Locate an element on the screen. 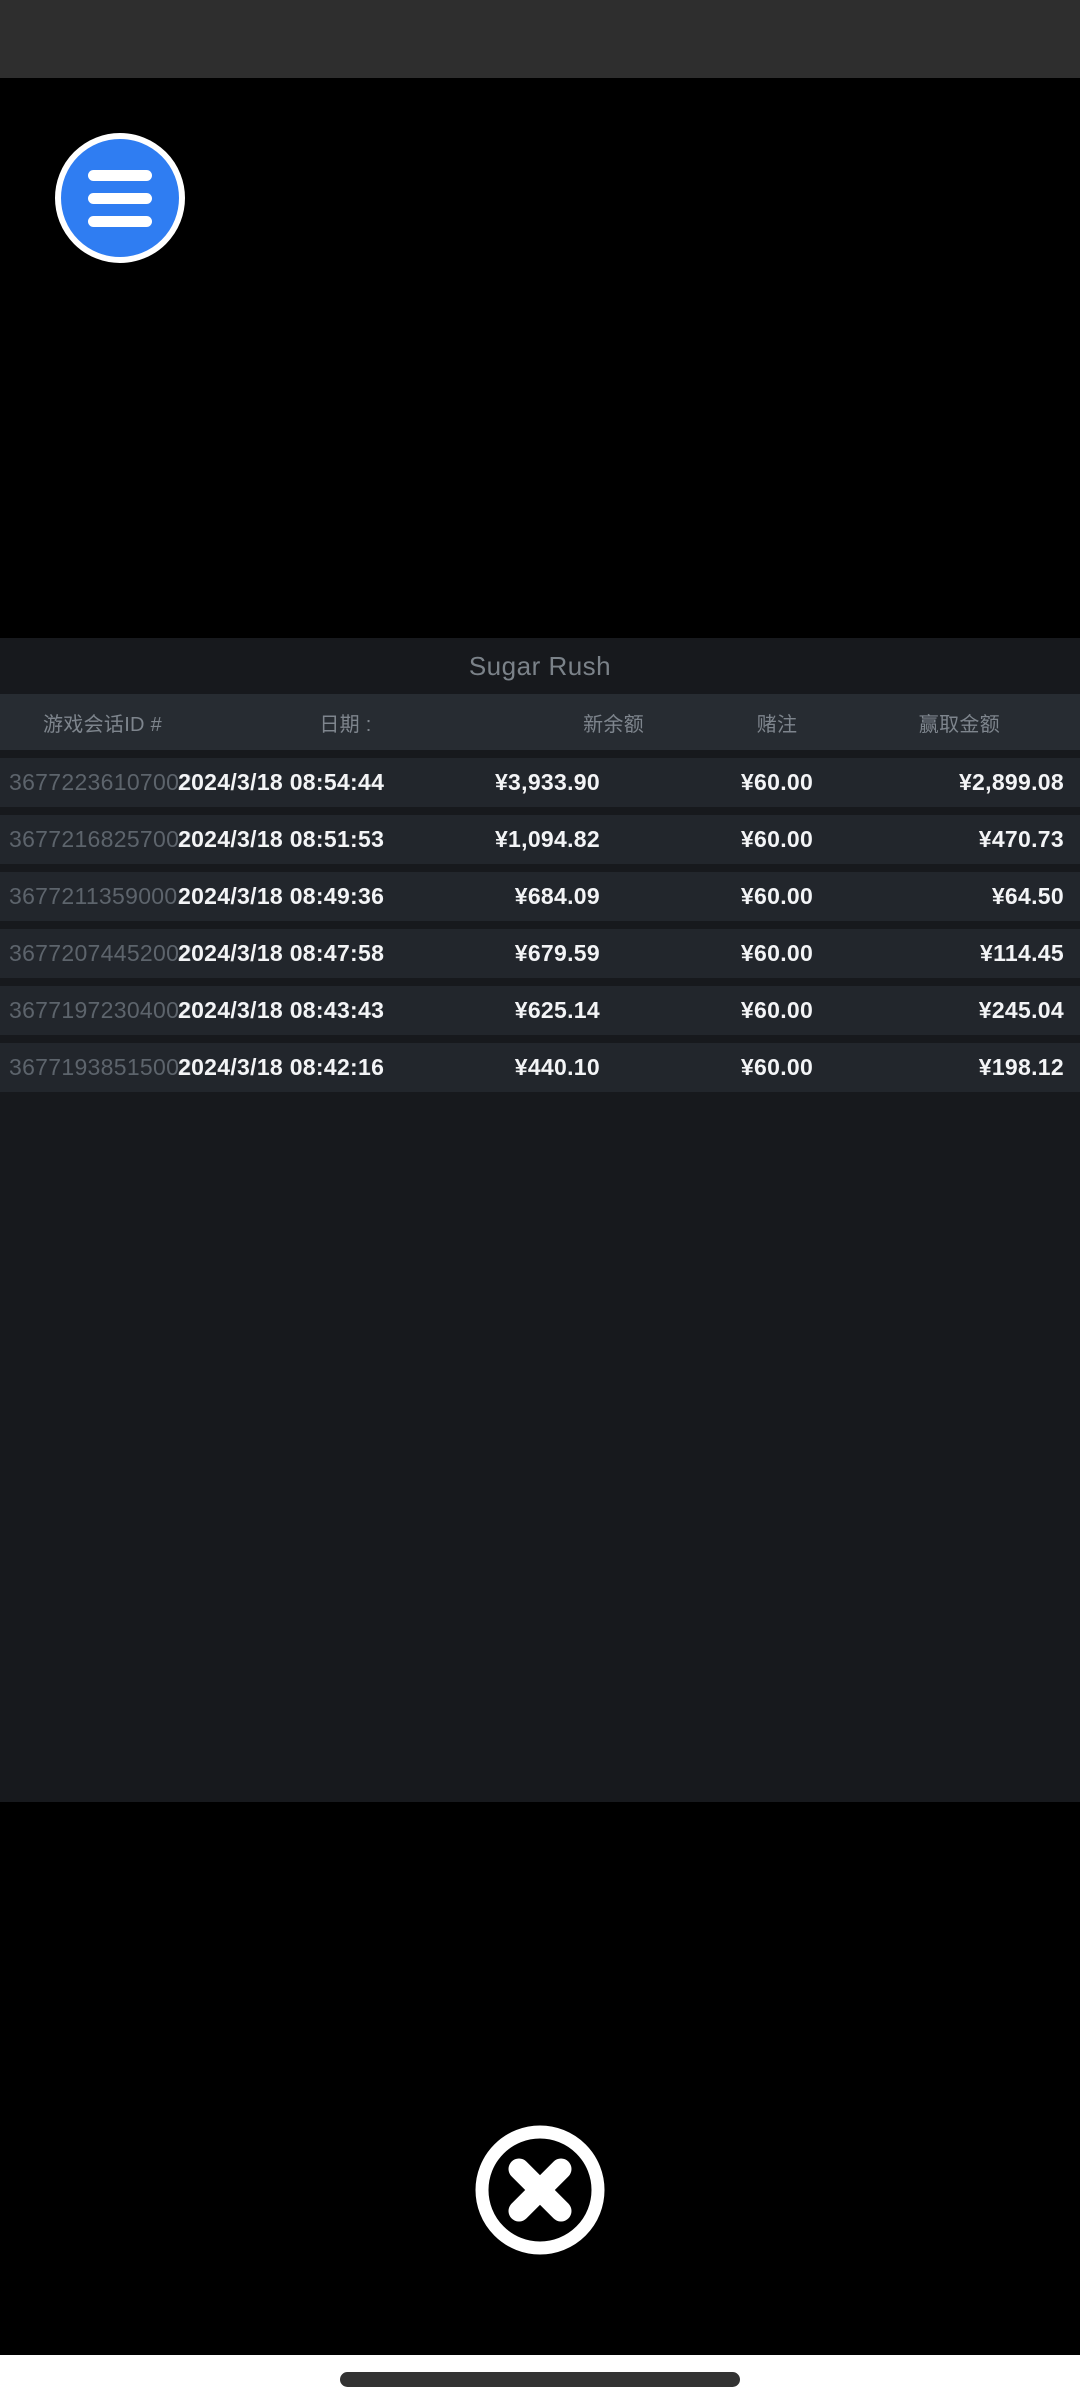  menu-button is located at coordinates (120, 198).